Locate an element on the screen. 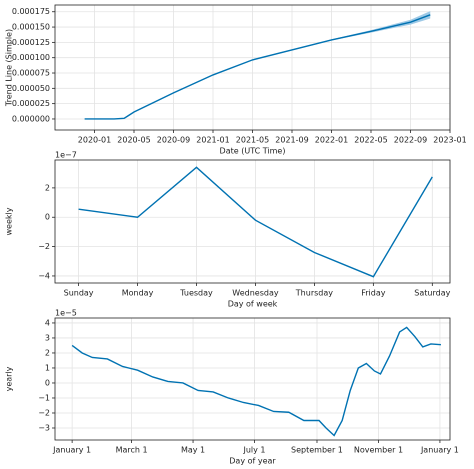  x-tick-label: 2020-05 is located at coordinates (133, 140).